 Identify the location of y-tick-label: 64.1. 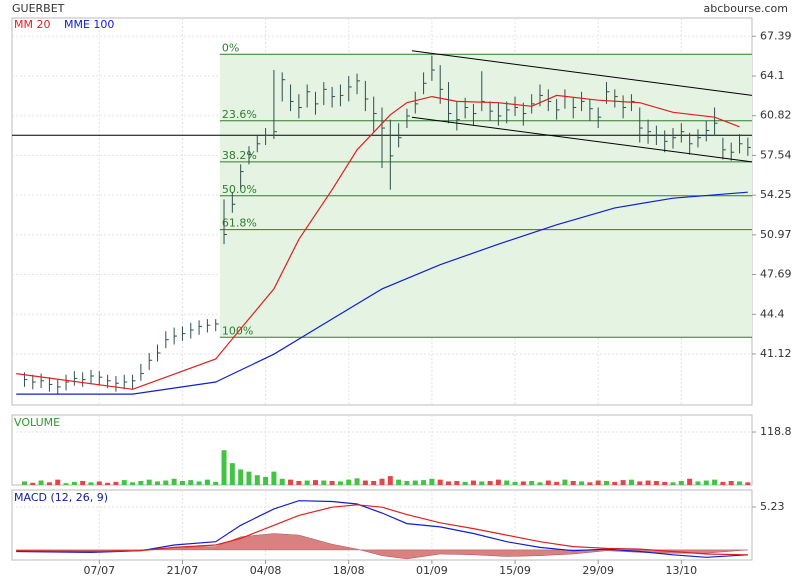
(772, 75).